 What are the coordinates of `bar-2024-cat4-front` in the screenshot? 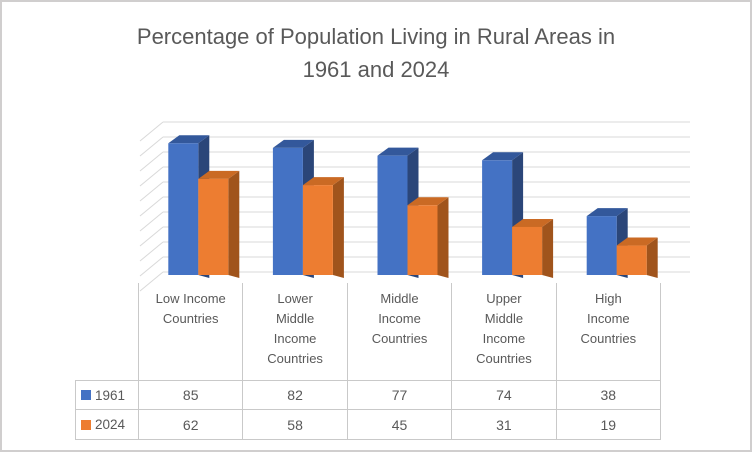 It's located at (631, 260).